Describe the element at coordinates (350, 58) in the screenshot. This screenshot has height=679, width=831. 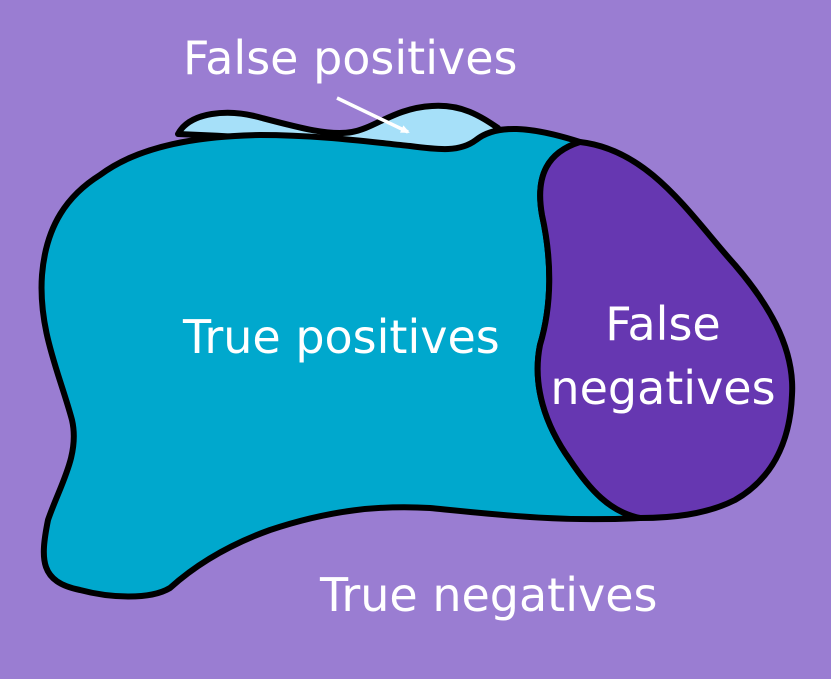
I see `false-positives-label: False positives` at that location.